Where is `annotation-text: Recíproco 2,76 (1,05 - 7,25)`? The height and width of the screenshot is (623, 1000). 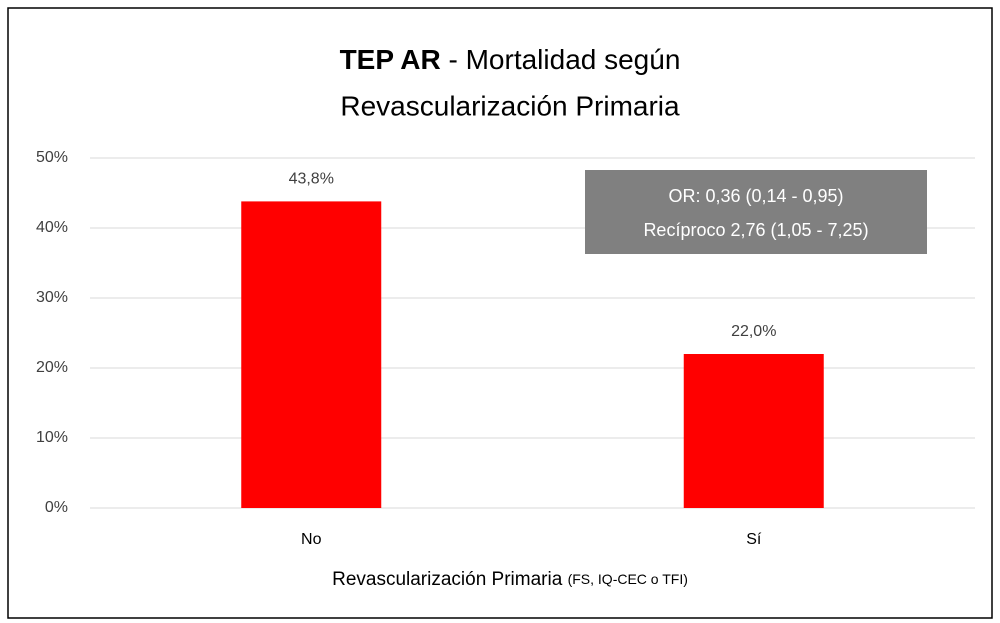 annotation-text: Recíproco 2,76 (1,05 - 7,25) is located at coordinates (755, 230).